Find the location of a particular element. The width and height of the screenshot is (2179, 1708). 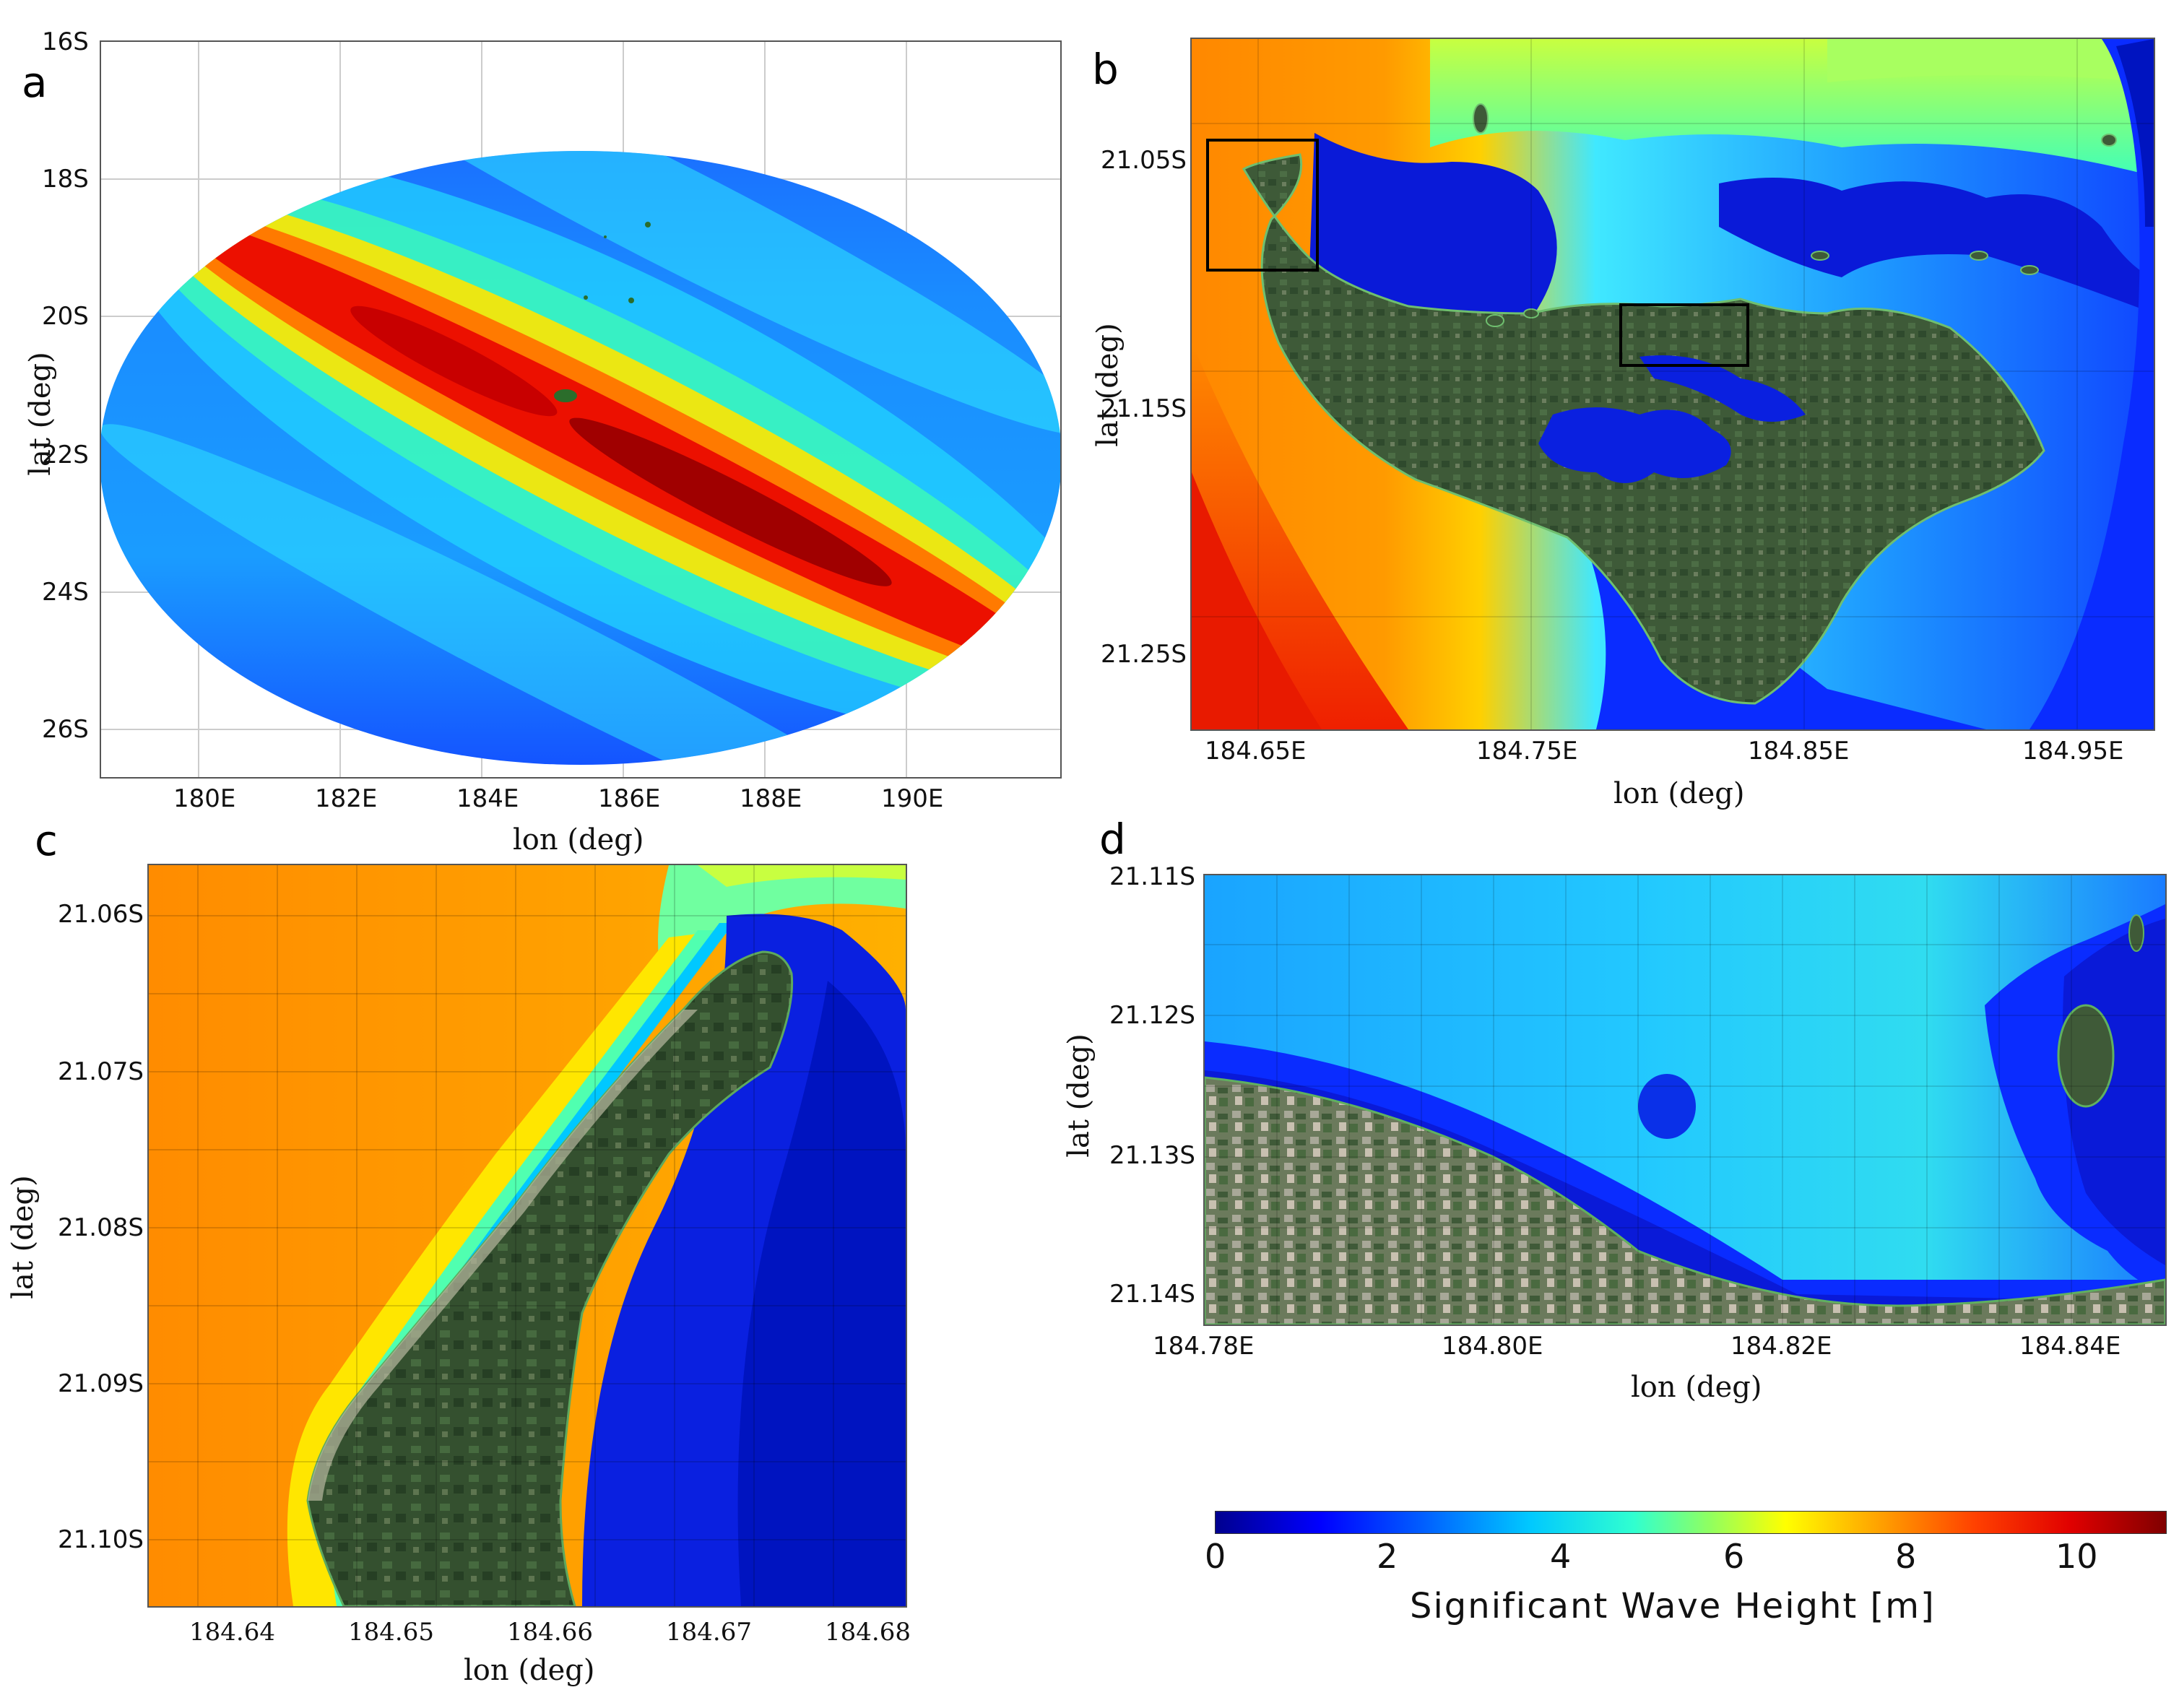

panel-b-lon-tick: 184.95E is located at coordinates (2073, 752).